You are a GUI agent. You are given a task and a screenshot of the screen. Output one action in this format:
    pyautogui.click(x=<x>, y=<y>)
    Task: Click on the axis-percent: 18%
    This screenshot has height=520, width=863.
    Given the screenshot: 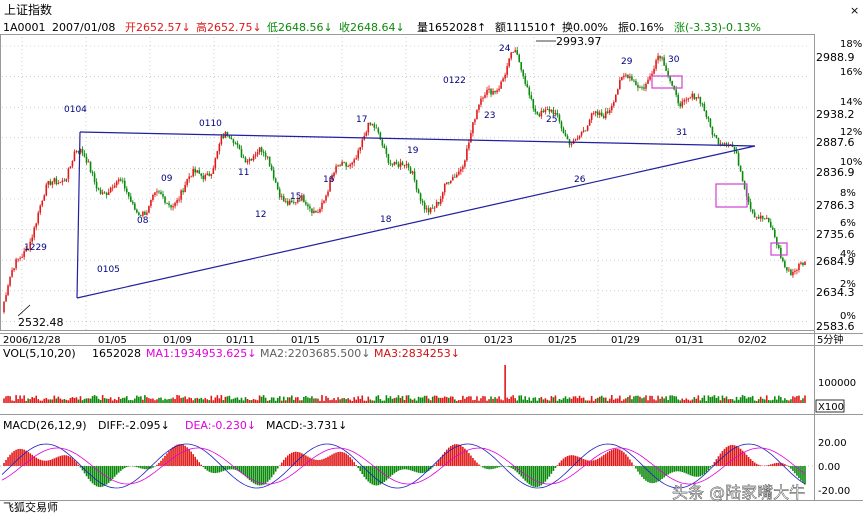 What is the action you would take?
    pyautogui.click(x=851, y=44)
    